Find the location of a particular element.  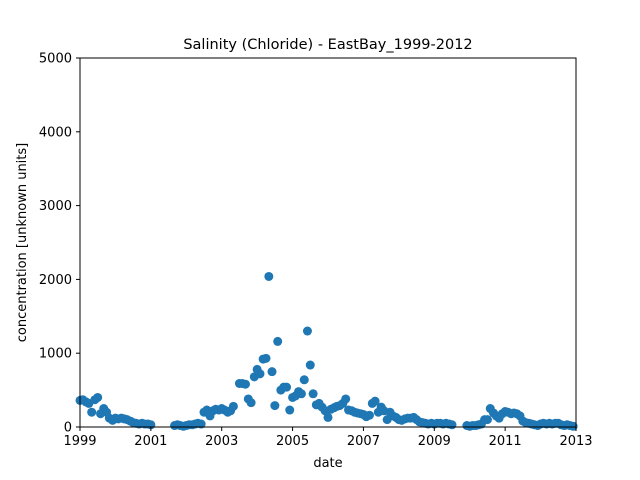

y-tick-label: 3000 is located at coordinates (55, 206).